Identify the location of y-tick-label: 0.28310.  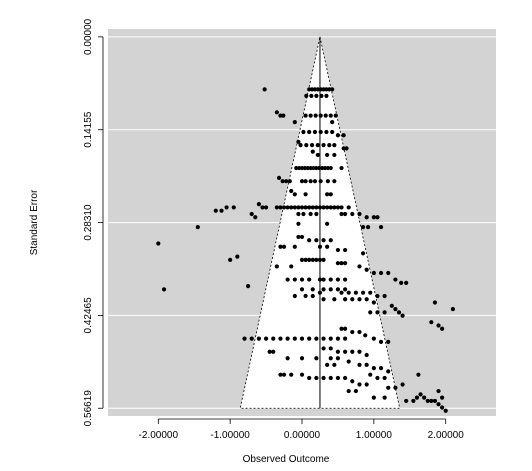
(88, 222).